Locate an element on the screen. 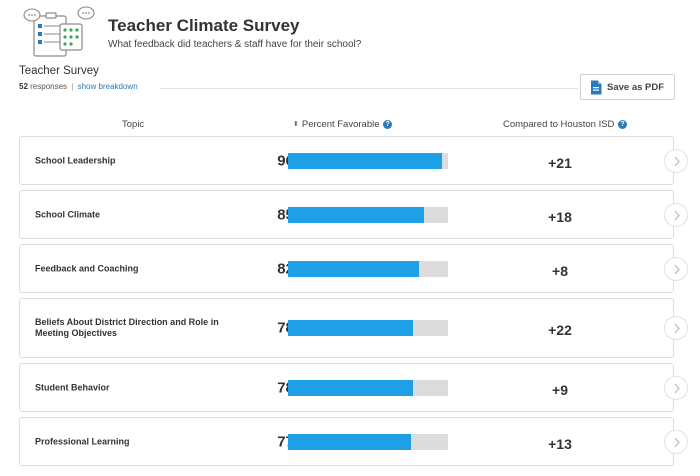 This screenshot has height=476, width=700. show-breakdown-link: show breakdown is located at coordinates (107, 86).